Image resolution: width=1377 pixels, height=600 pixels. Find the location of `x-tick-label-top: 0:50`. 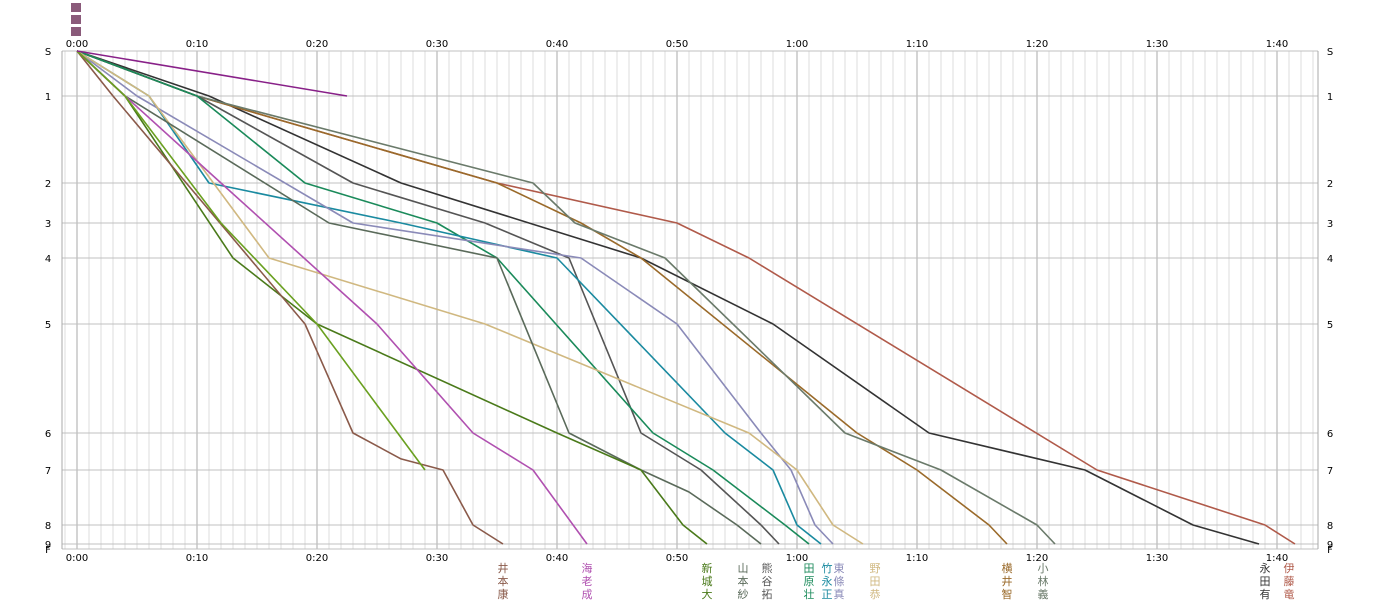

x-tick-label-top: 0:50 is located at coordinates (677, 44).